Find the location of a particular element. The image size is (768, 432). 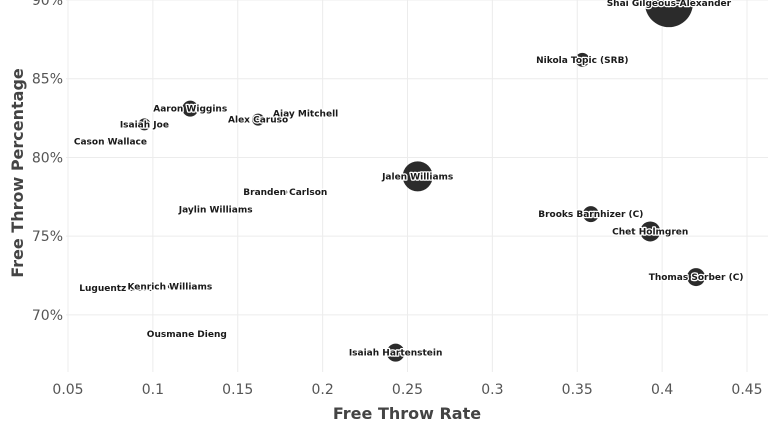

point-label-halo: Alex Caruso is located at coordinates (258, 121).